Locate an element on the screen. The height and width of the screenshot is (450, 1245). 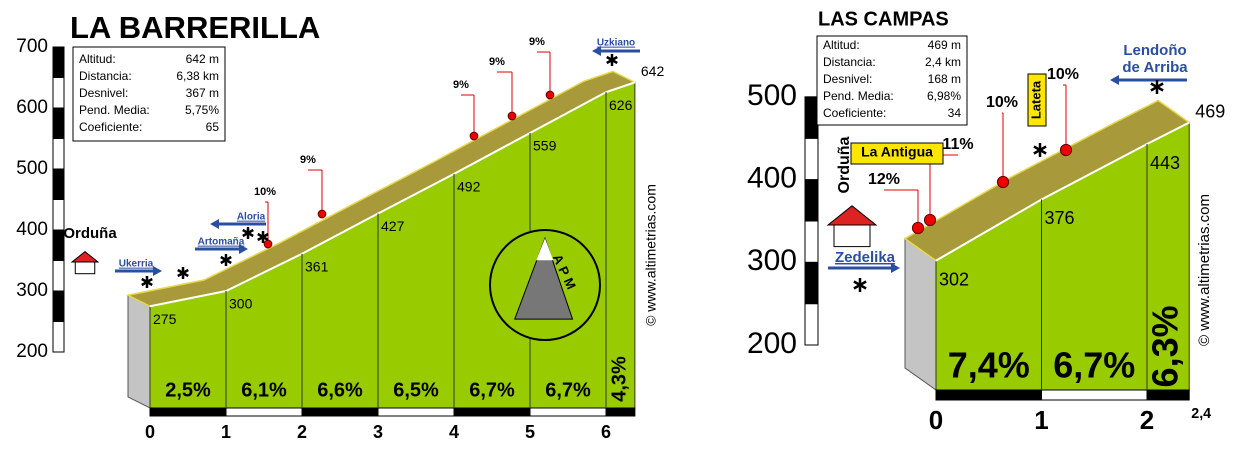
elevation-label: 626 is located at coordinates (621, 105).